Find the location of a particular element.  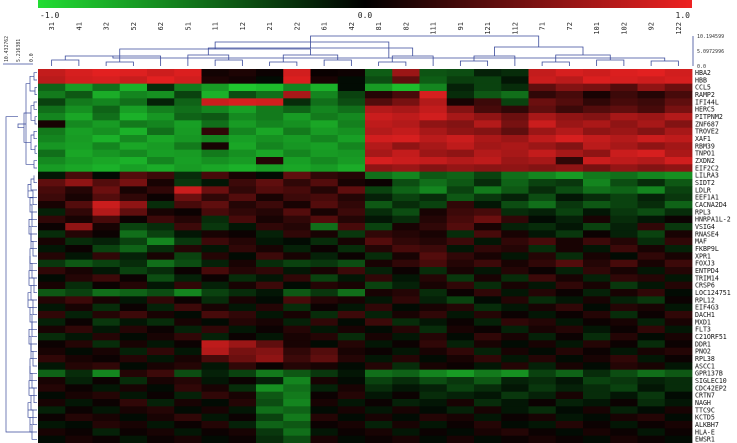

row-label: CCL5 is located at coordinates (703, 88).